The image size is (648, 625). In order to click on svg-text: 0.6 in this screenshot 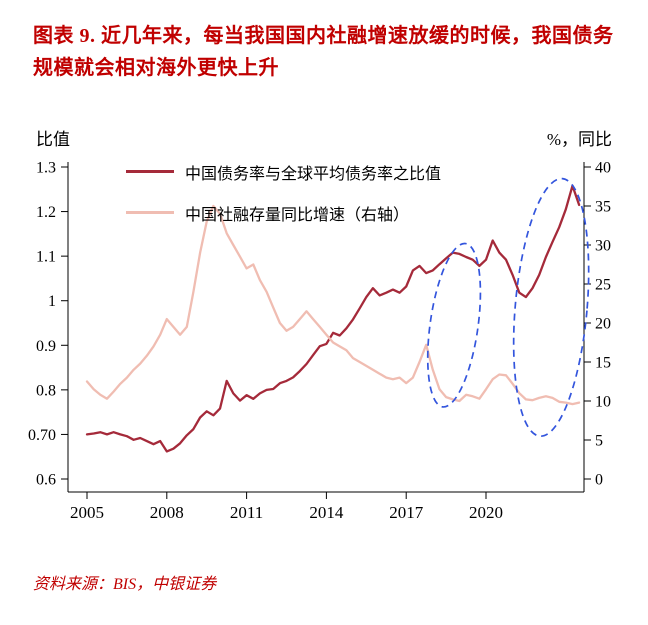, I will do `click(46, 479)`.